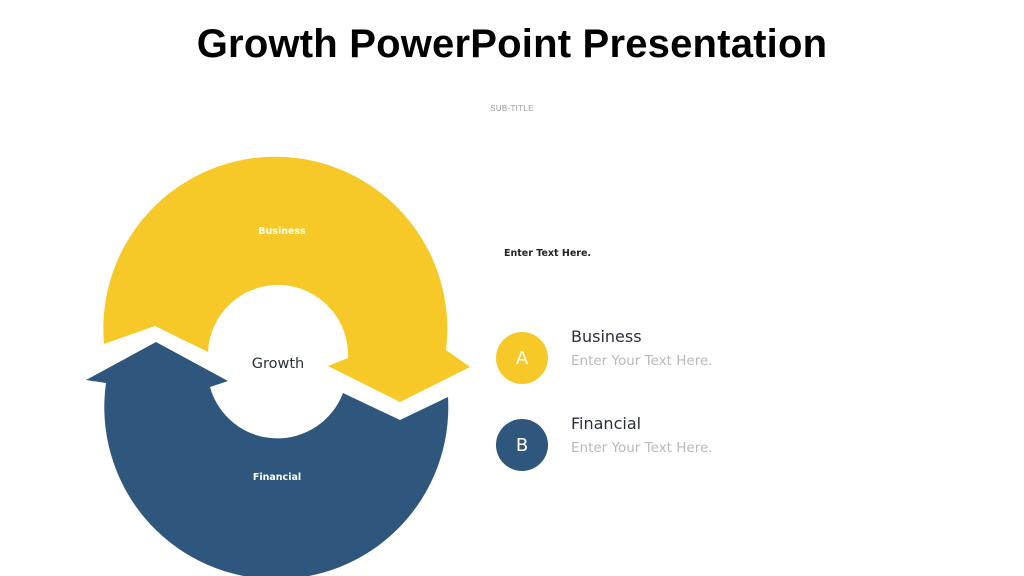 The image size is (1024, 576). Describe the element at coordinates (522, 358) in the screenshot. I see `badge-a: A` at that location.